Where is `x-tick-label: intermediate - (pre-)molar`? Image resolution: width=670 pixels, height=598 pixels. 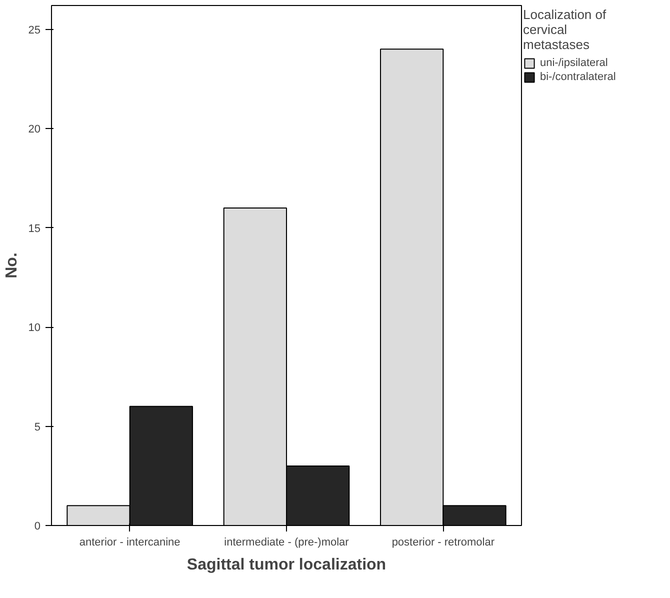
x-tick-label: intermediate - (pre-)molar is located at coordinates (287, 542).